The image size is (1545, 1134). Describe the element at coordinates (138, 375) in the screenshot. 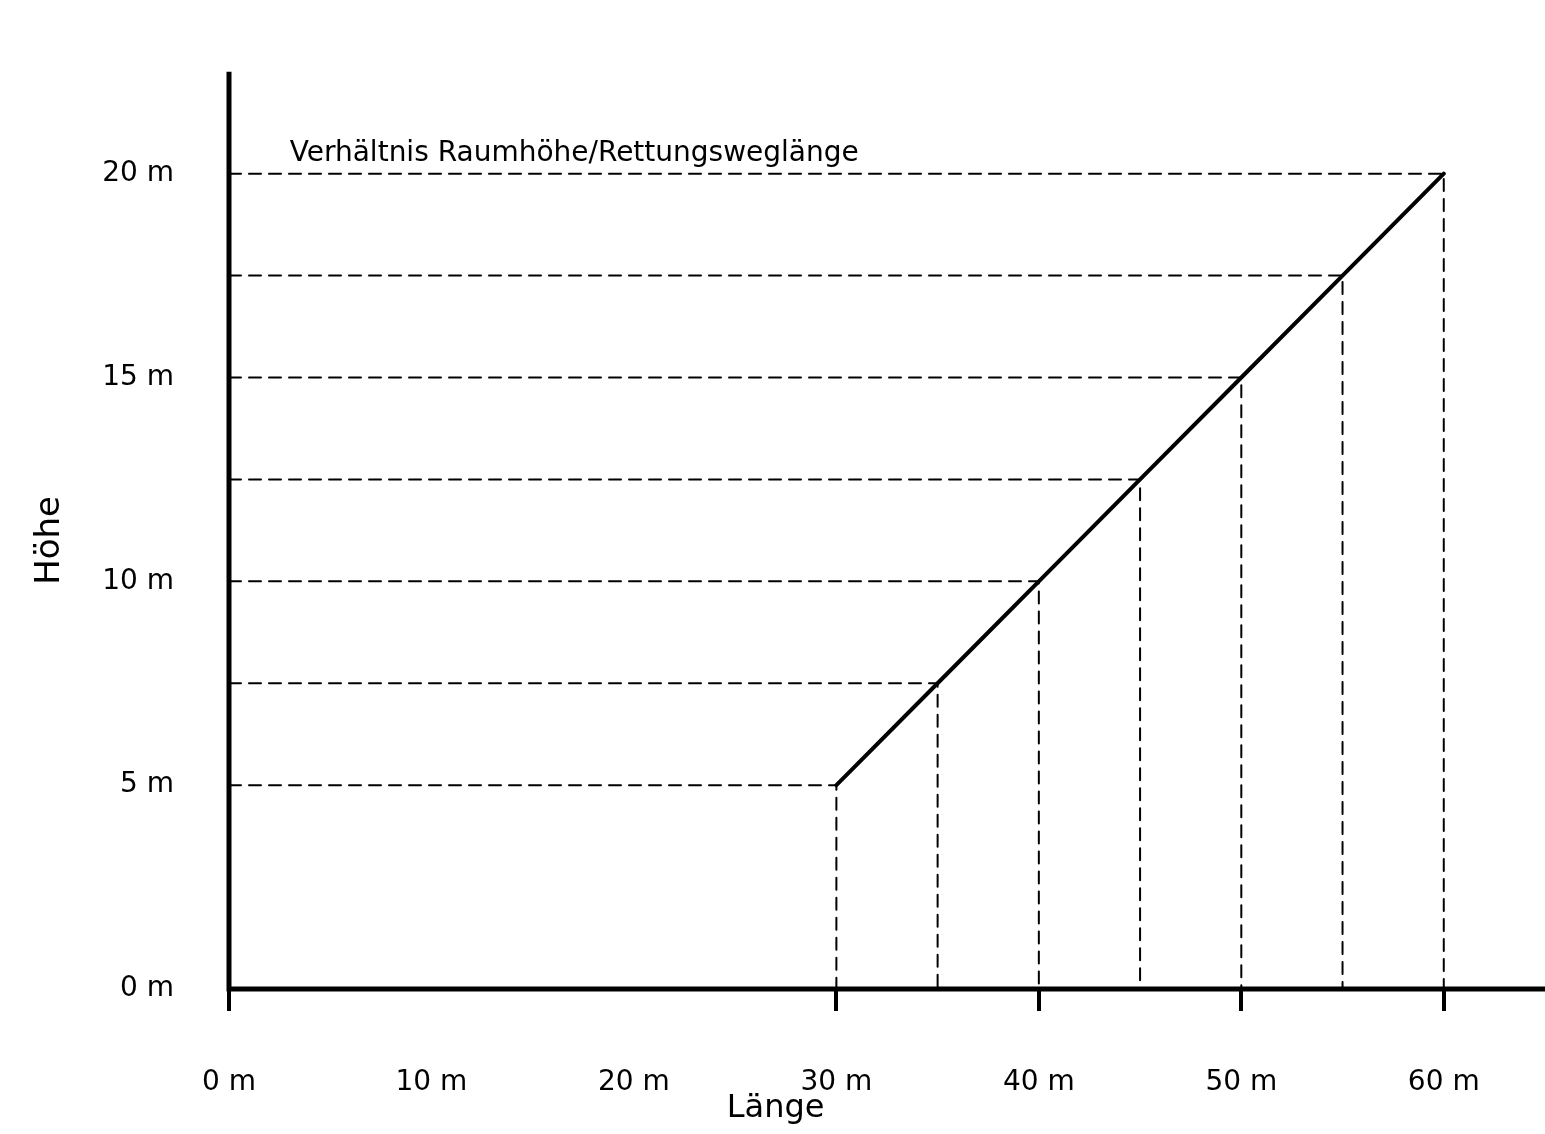

I see `y-tick-label: 15 m` at that location.